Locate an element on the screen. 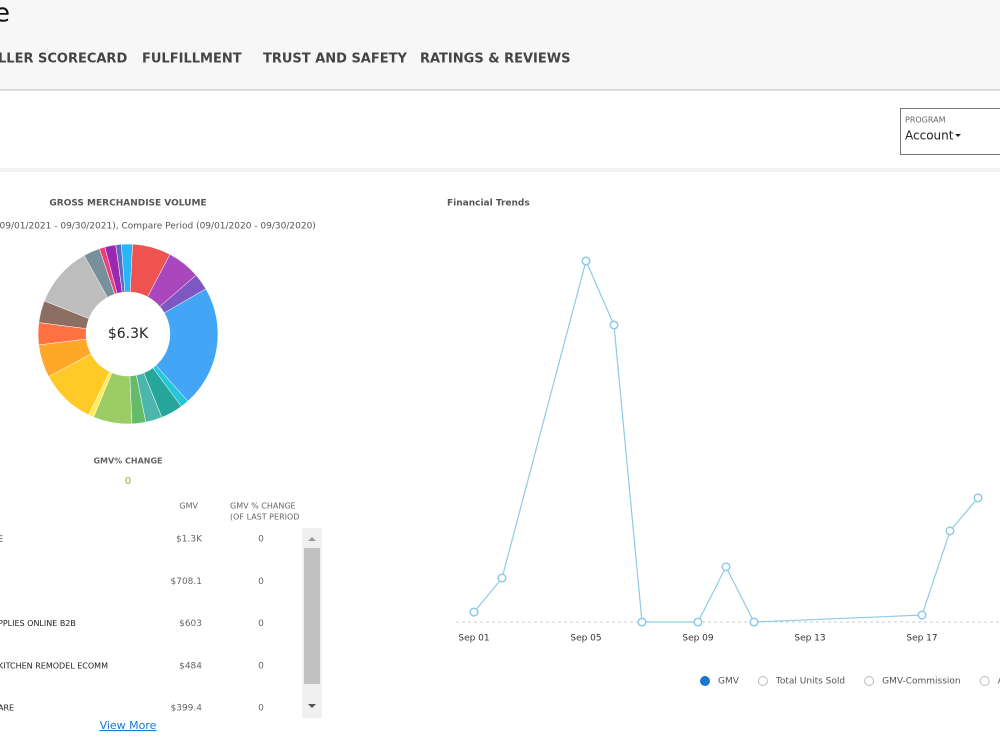  tab: FULFILLMENT is located at coordinates (192, 59).